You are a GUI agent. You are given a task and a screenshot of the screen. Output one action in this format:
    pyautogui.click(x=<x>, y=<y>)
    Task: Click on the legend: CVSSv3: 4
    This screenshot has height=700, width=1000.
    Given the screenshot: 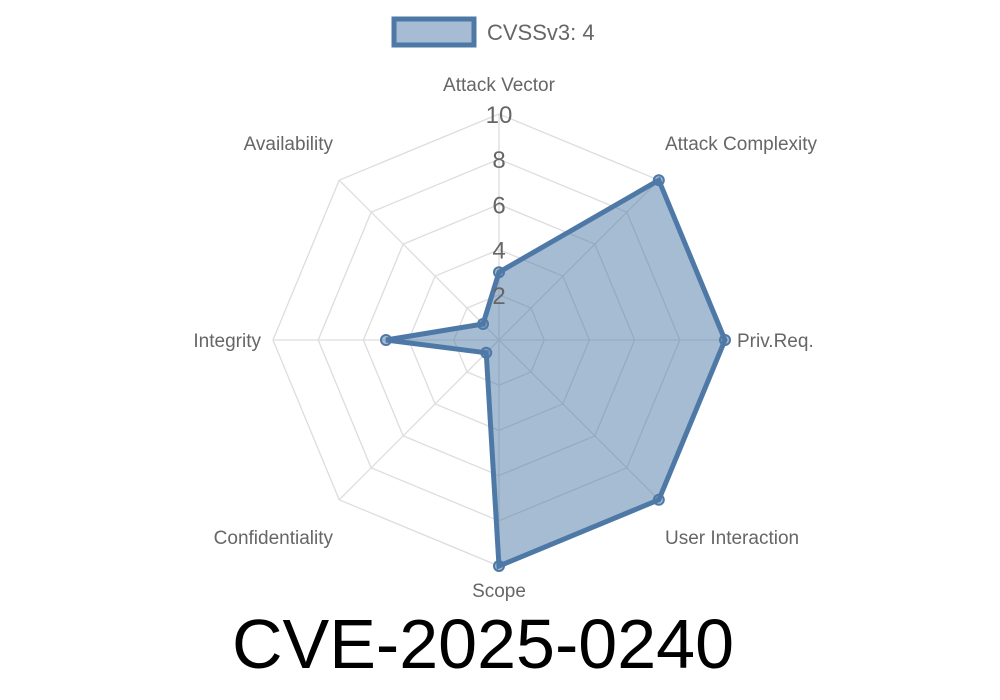 What is the action you would take?
    pyautogui.click(x=493, y=32)
    